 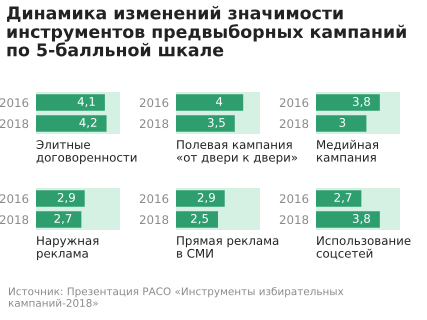 I want to click on x-axis-title: Медийная кампания, so click(x=347, y=151).